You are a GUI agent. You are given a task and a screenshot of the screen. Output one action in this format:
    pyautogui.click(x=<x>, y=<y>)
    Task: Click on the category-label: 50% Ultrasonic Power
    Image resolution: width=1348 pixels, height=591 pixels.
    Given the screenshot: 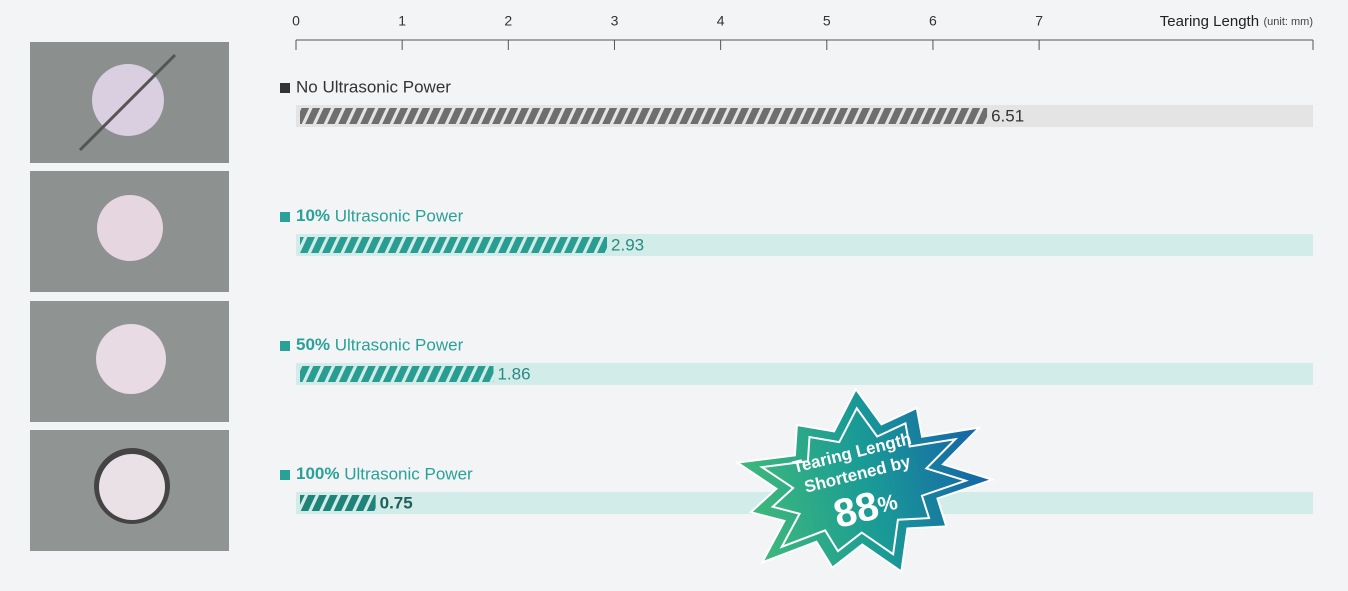 What is the action you would take?
    pyautogui.click(x=380, y=344)
    